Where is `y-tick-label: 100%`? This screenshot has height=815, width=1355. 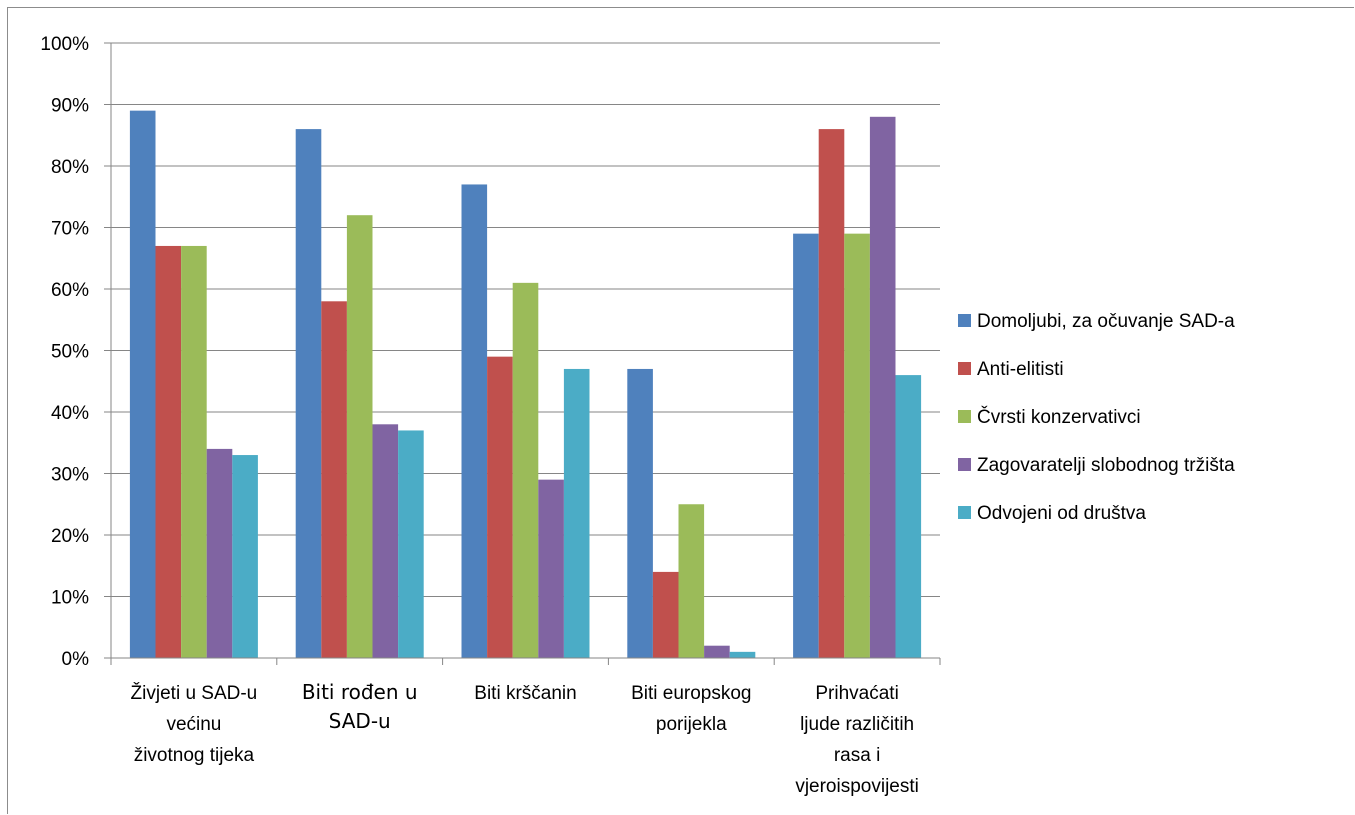
y-tick-label: 100% is located at coordinates (64, 44).